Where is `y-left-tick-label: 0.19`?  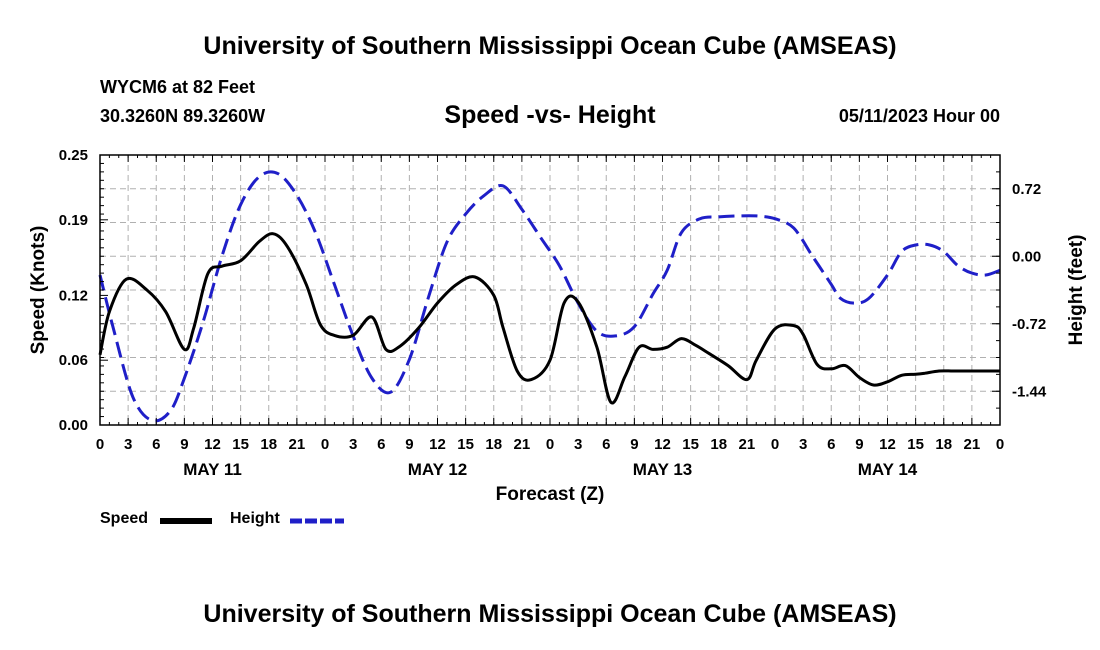 y-left-tick-label: 0.19 is located at coordinates (73, 220).